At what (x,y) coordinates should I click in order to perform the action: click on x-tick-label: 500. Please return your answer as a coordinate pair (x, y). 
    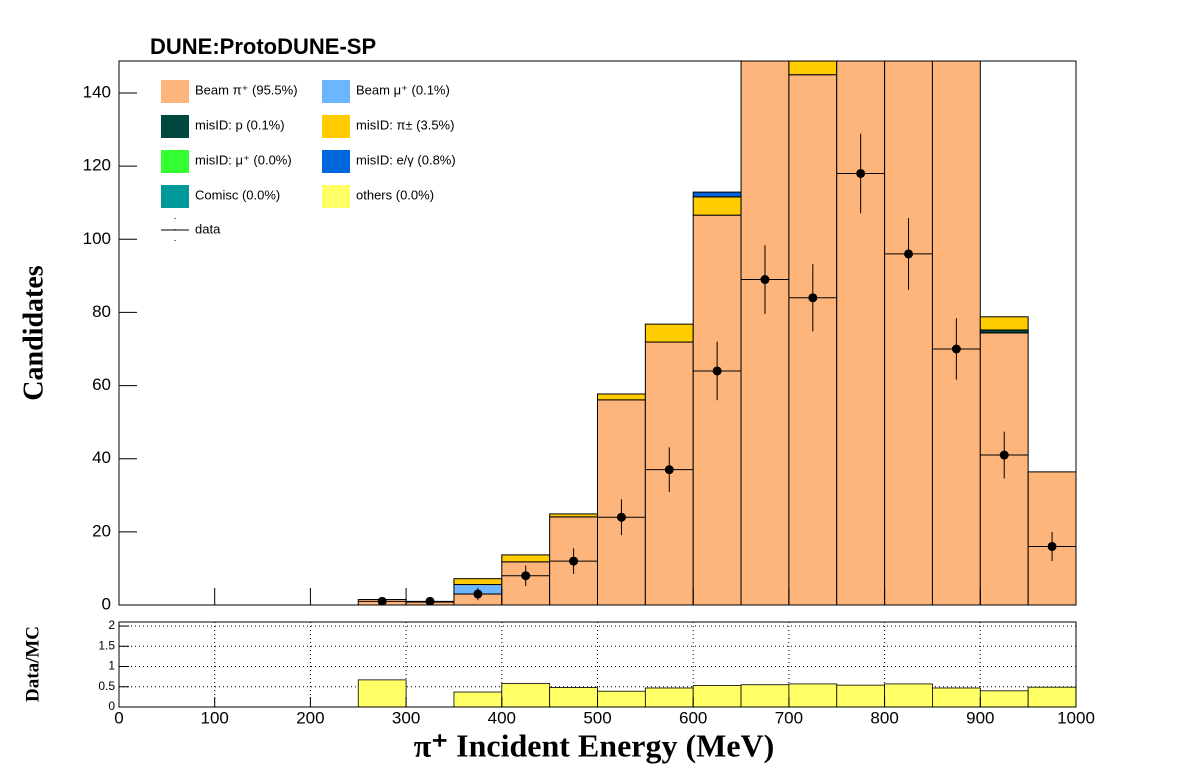
    Looking at the image, I should click on (597, 717).